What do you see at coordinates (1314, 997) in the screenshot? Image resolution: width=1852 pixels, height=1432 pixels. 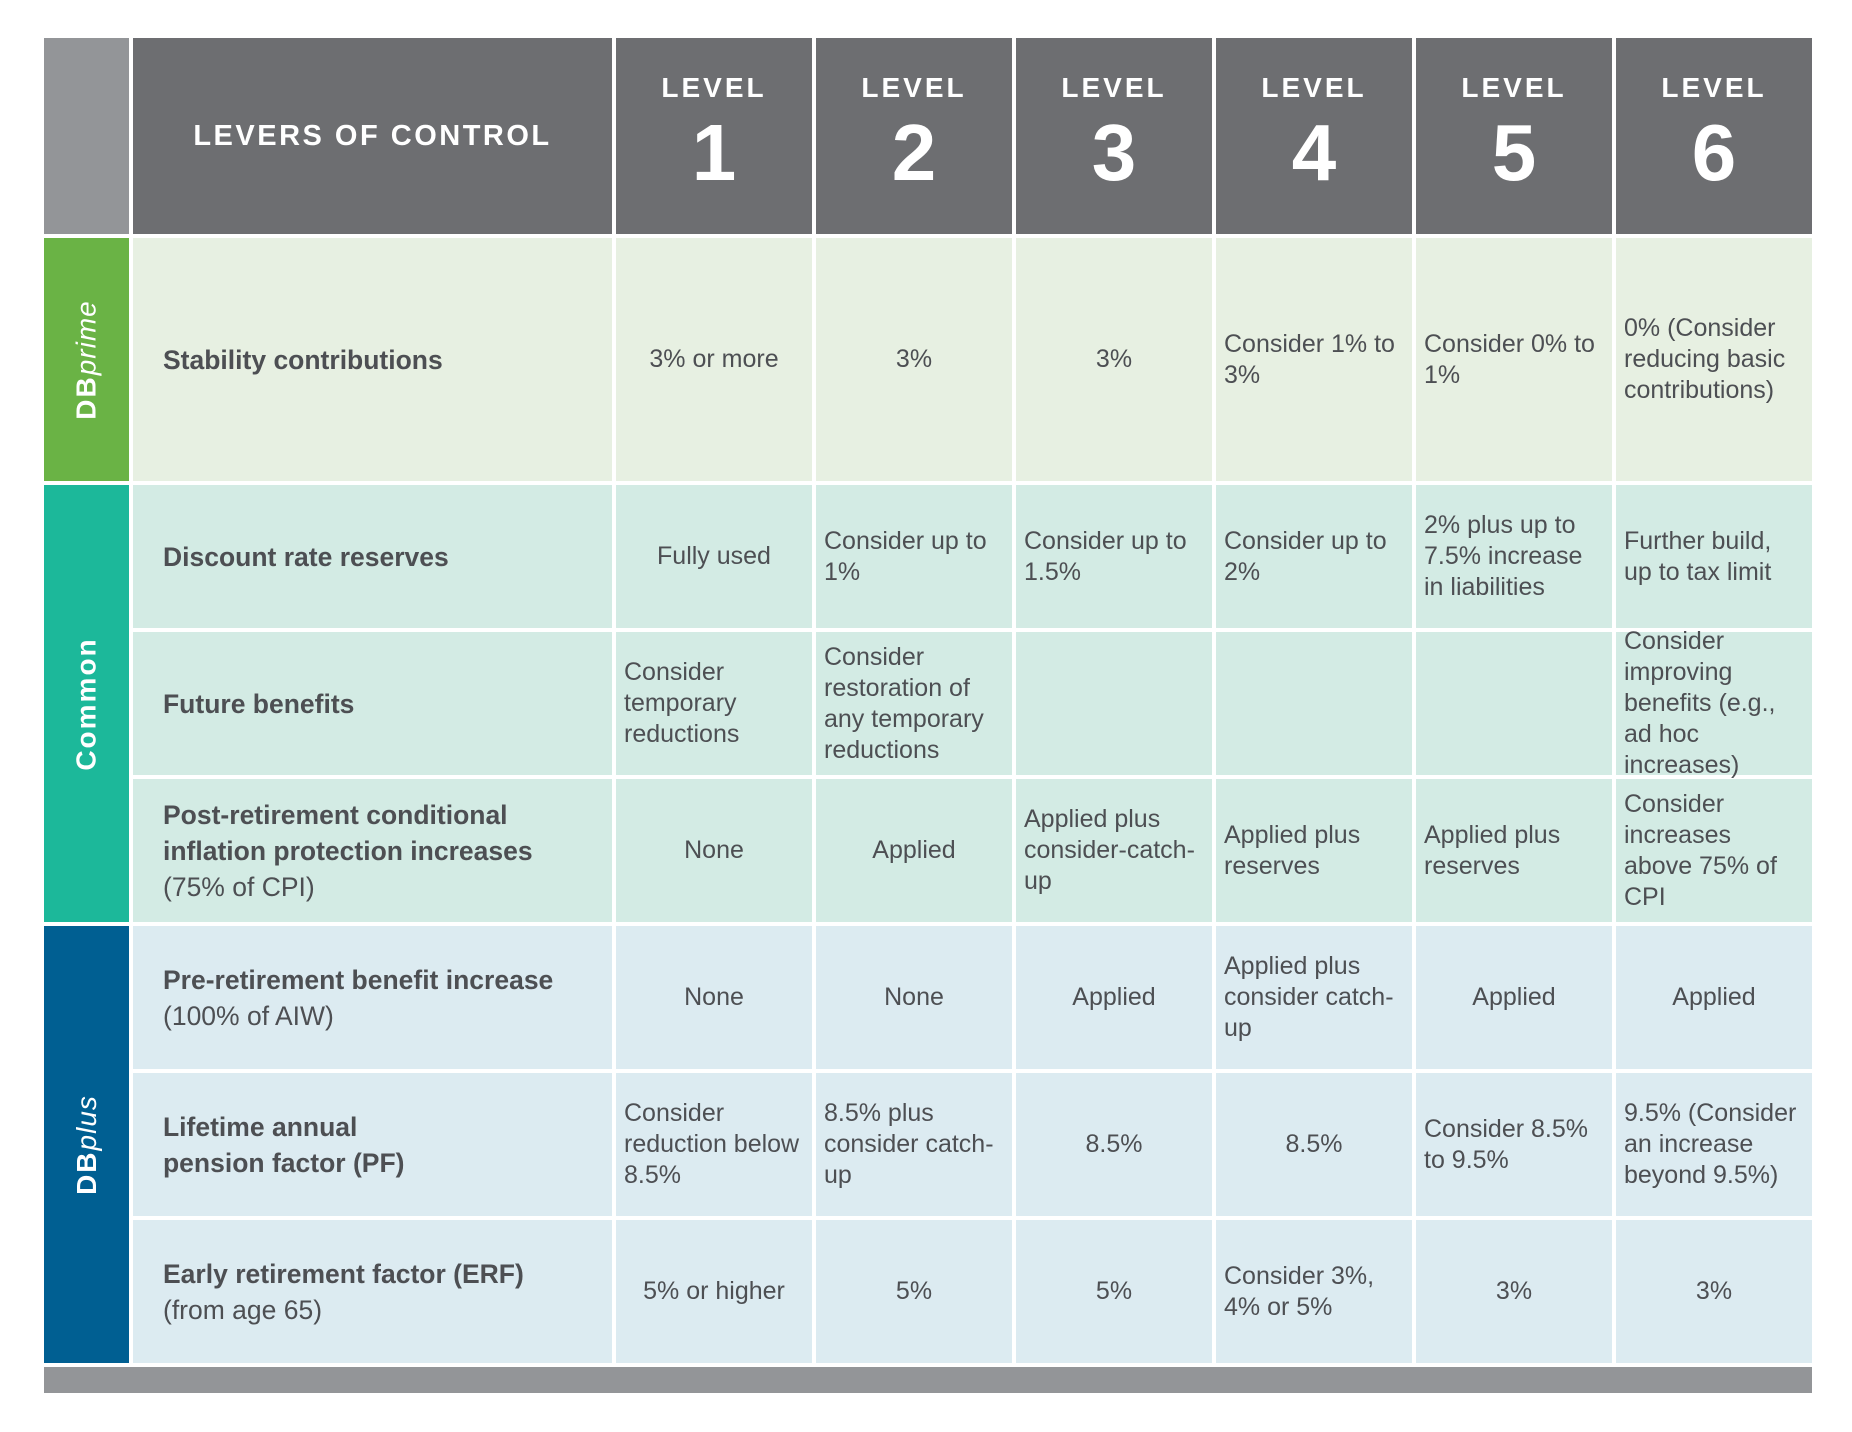 I see `table-cell: Applied plus consider catch-up` at bounding box center [1314, 997].